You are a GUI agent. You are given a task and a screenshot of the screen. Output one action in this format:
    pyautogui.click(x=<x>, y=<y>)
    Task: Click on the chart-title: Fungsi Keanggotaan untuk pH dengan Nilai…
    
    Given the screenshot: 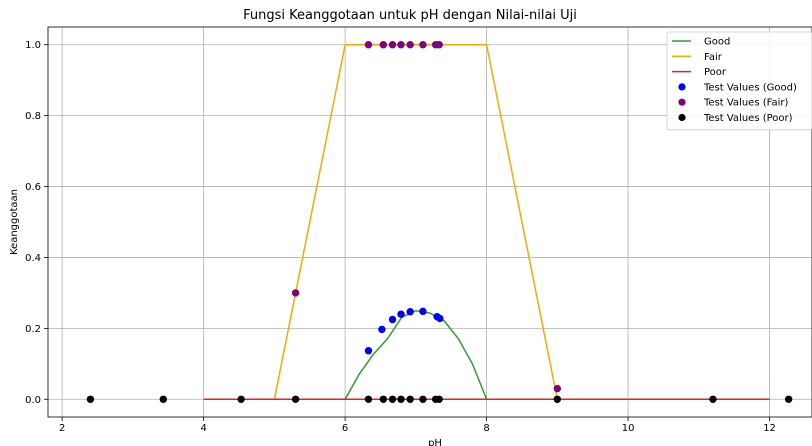 What is the action you would take?
    pyautogui.click(x=410, y=15)
    